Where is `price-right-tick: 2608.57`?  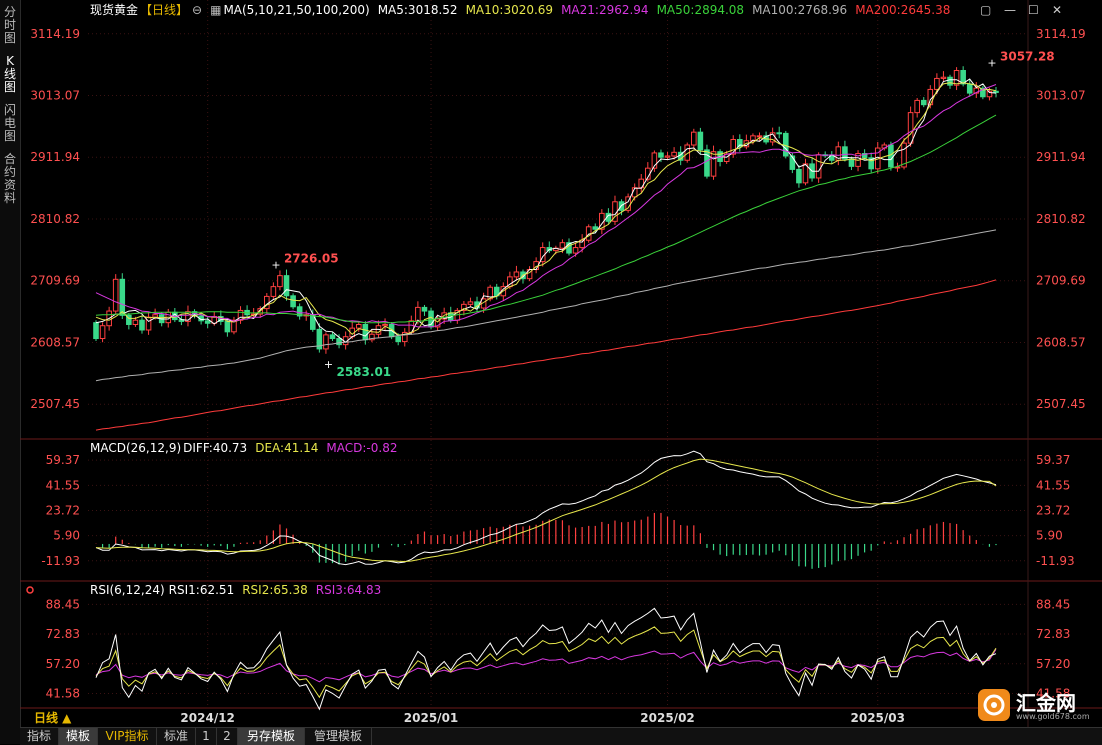
price-right-tick: 2608.57 is located at coordinates (1061, 342).